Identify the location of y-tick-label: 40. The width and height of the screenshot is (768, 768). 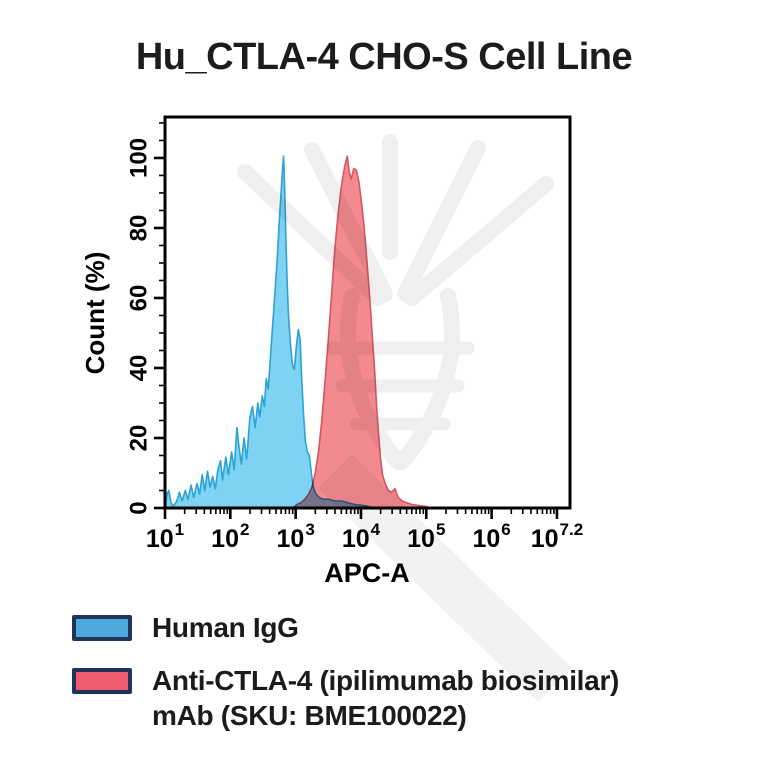
(138, 368).